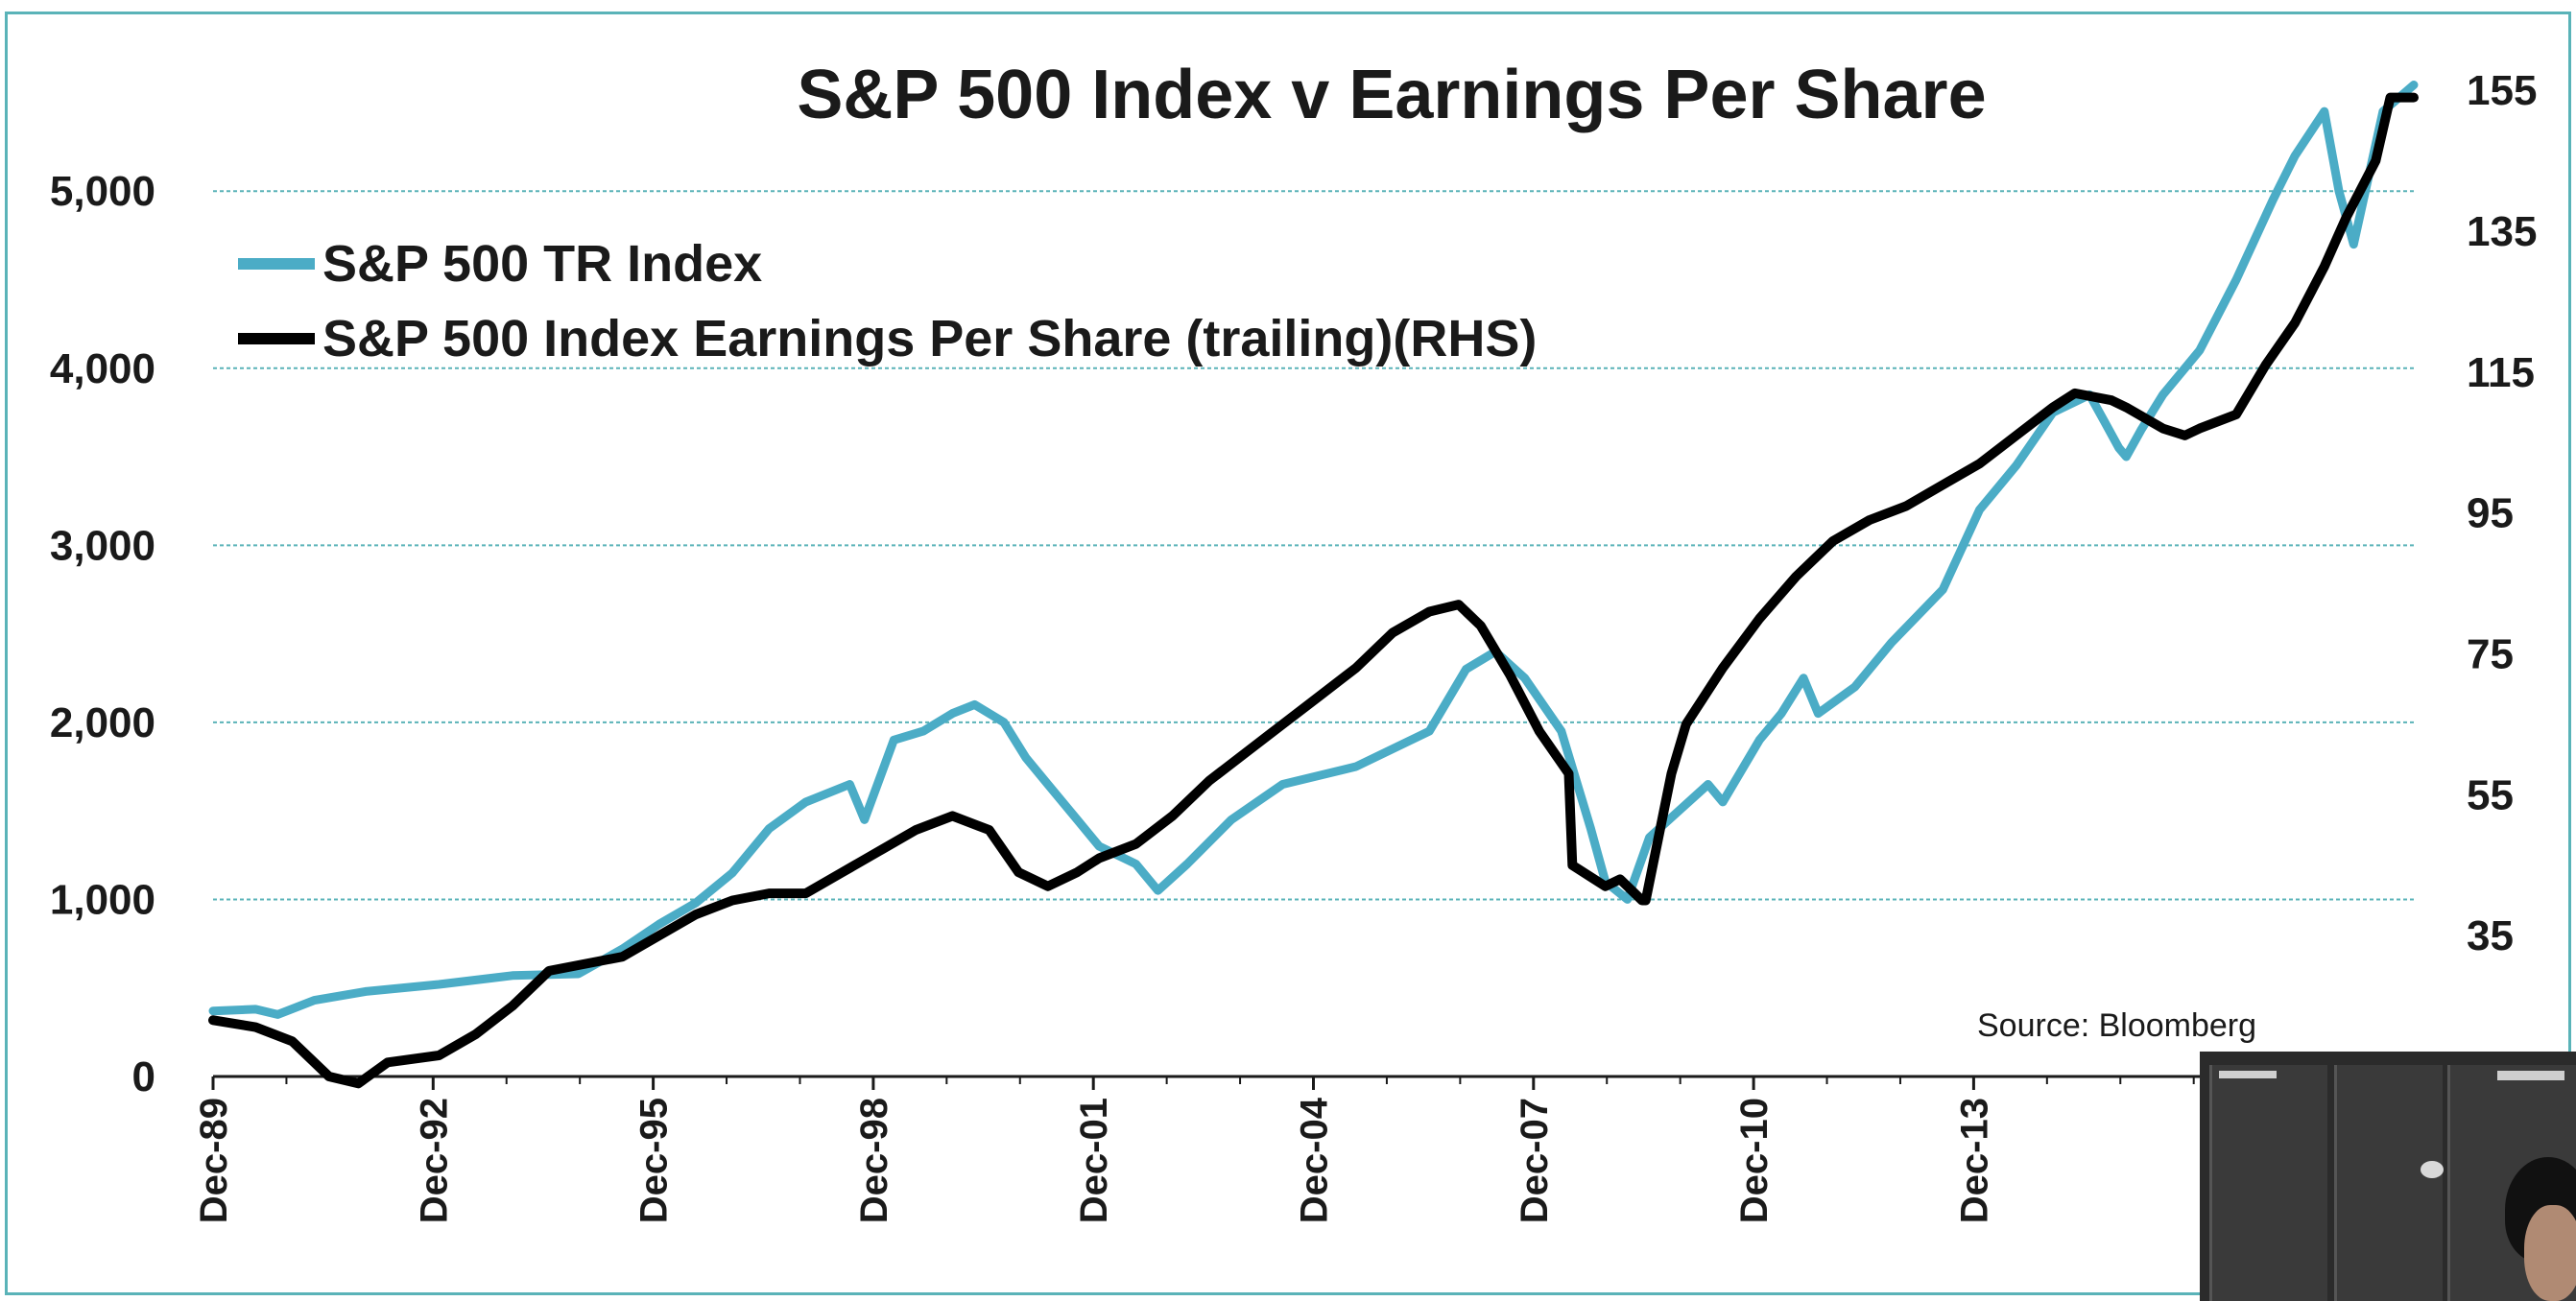 The height and width of the screenshot is (1301, 2576). I want to click on webcam-ceiling-light, so click(2432, 1169).